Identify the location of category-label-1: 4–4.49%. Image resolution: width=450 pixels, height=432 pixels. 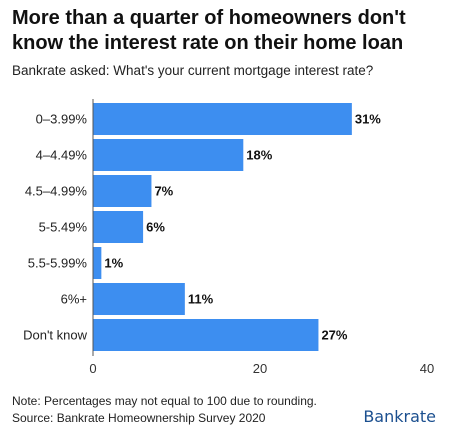
(62, 155).